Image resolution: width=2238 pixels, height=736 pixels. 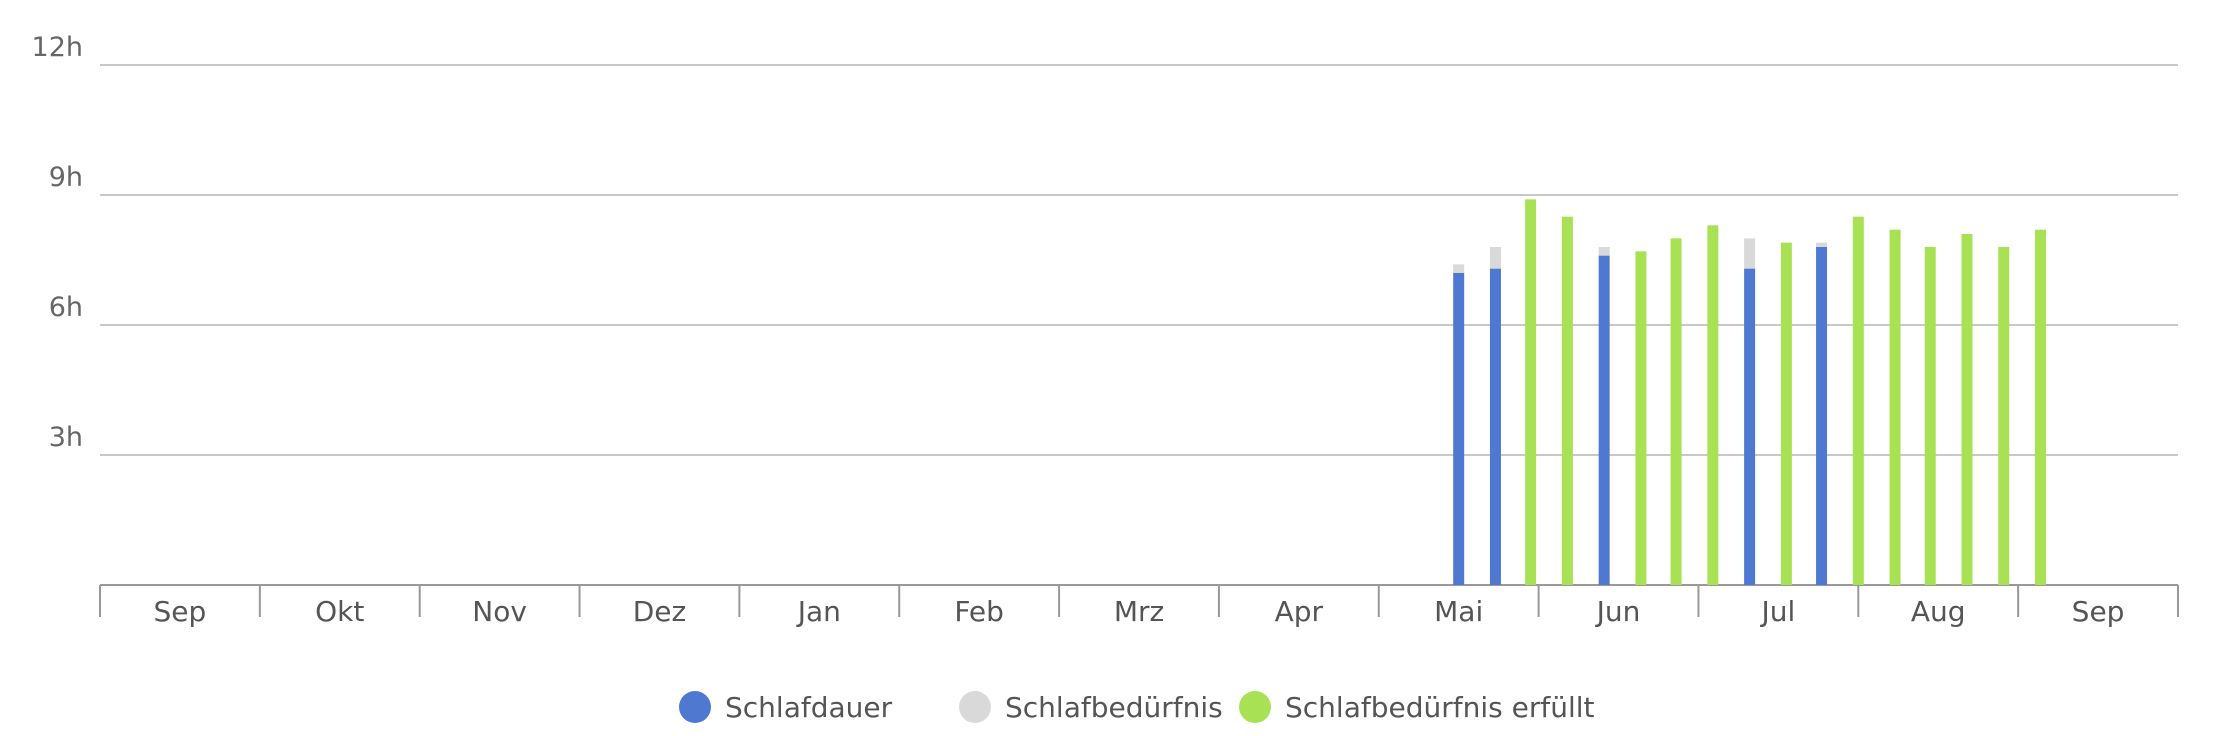 I want to click on legend-label: Schlafbedürfnis, so click(x=1114, y=707).